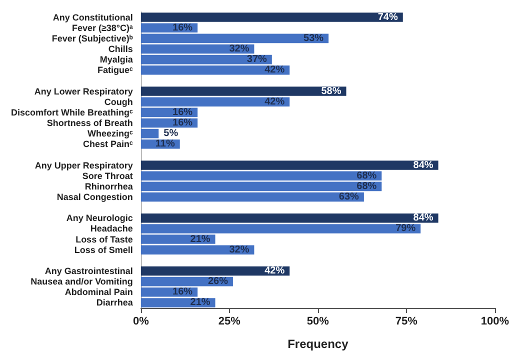 The width and height of the screenshot is (520, 363). What do you see at coordinates (83, 165) in the screenshot?
I see `y-tick-label: Any Upper Respiratory` at bounding box center [83, 165].